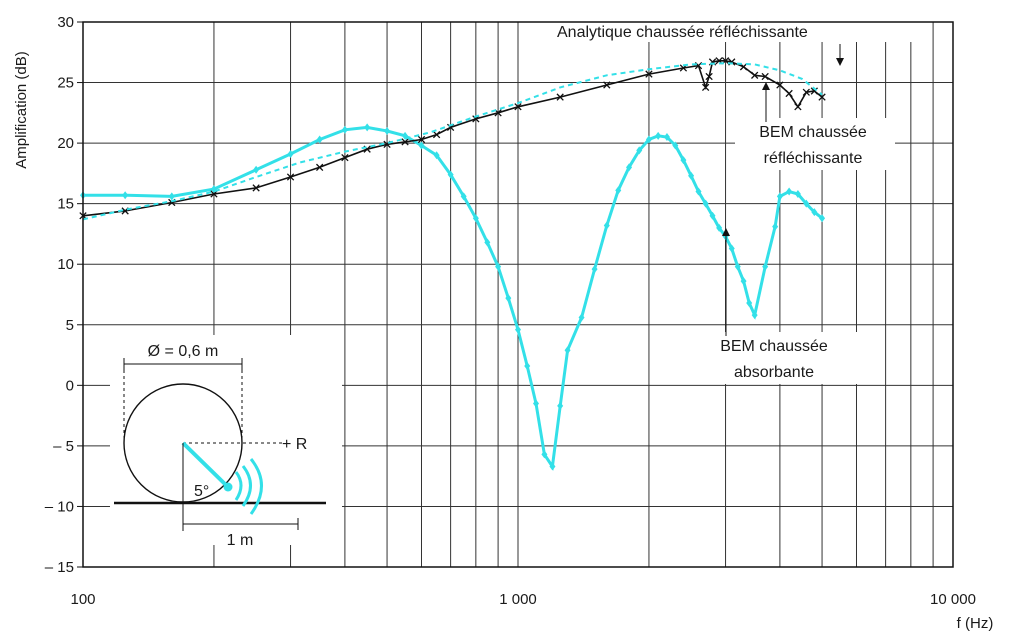 The width and height of the screenshot is (1011, 636). I want to click on x-tick-label: 10 000, so click(953, 599).